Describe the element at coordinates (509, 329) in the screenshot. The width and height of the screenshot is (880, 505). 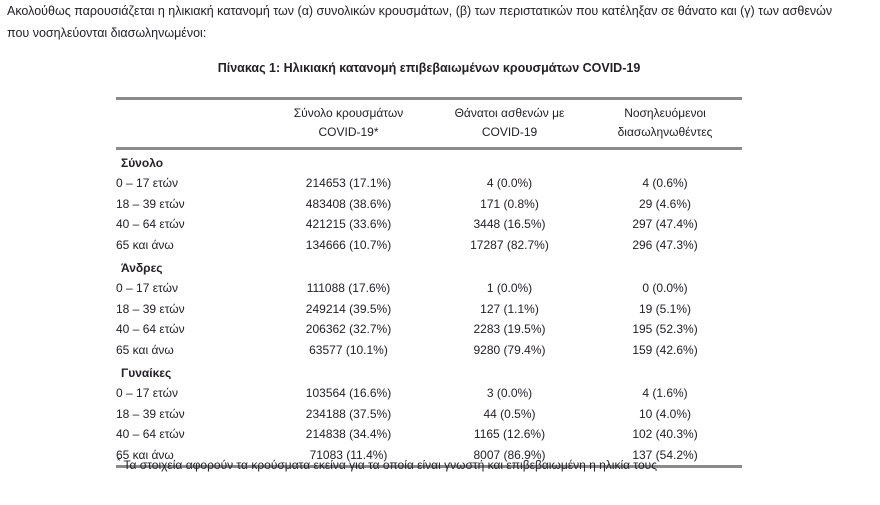
I see `deaths-value: 2283 (19.5%)` at that location.